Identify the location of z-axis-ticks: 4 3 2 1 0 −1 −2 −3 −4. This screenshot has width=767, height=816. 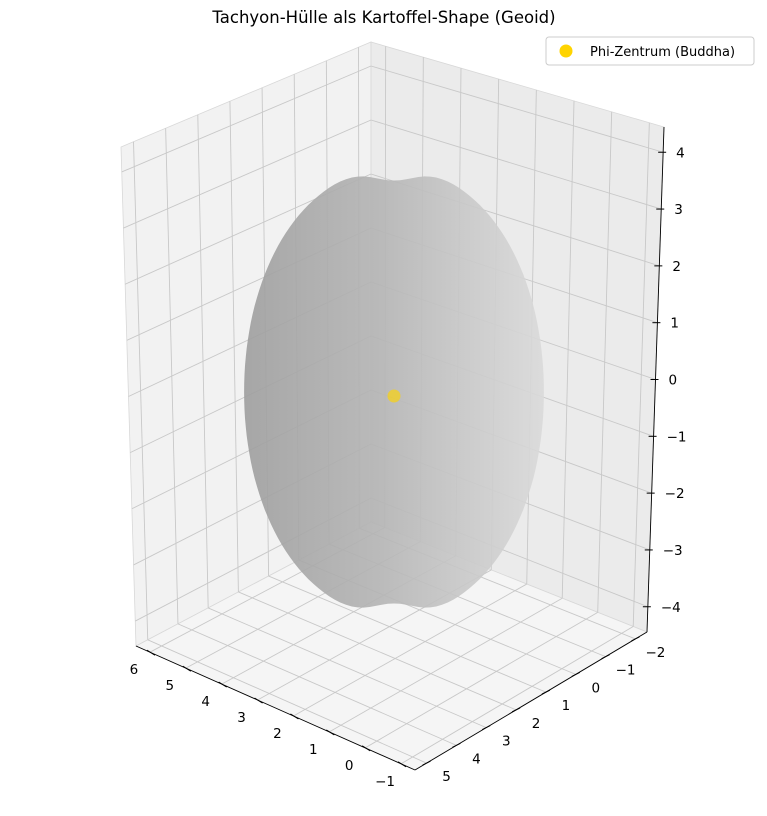
(664, 380).